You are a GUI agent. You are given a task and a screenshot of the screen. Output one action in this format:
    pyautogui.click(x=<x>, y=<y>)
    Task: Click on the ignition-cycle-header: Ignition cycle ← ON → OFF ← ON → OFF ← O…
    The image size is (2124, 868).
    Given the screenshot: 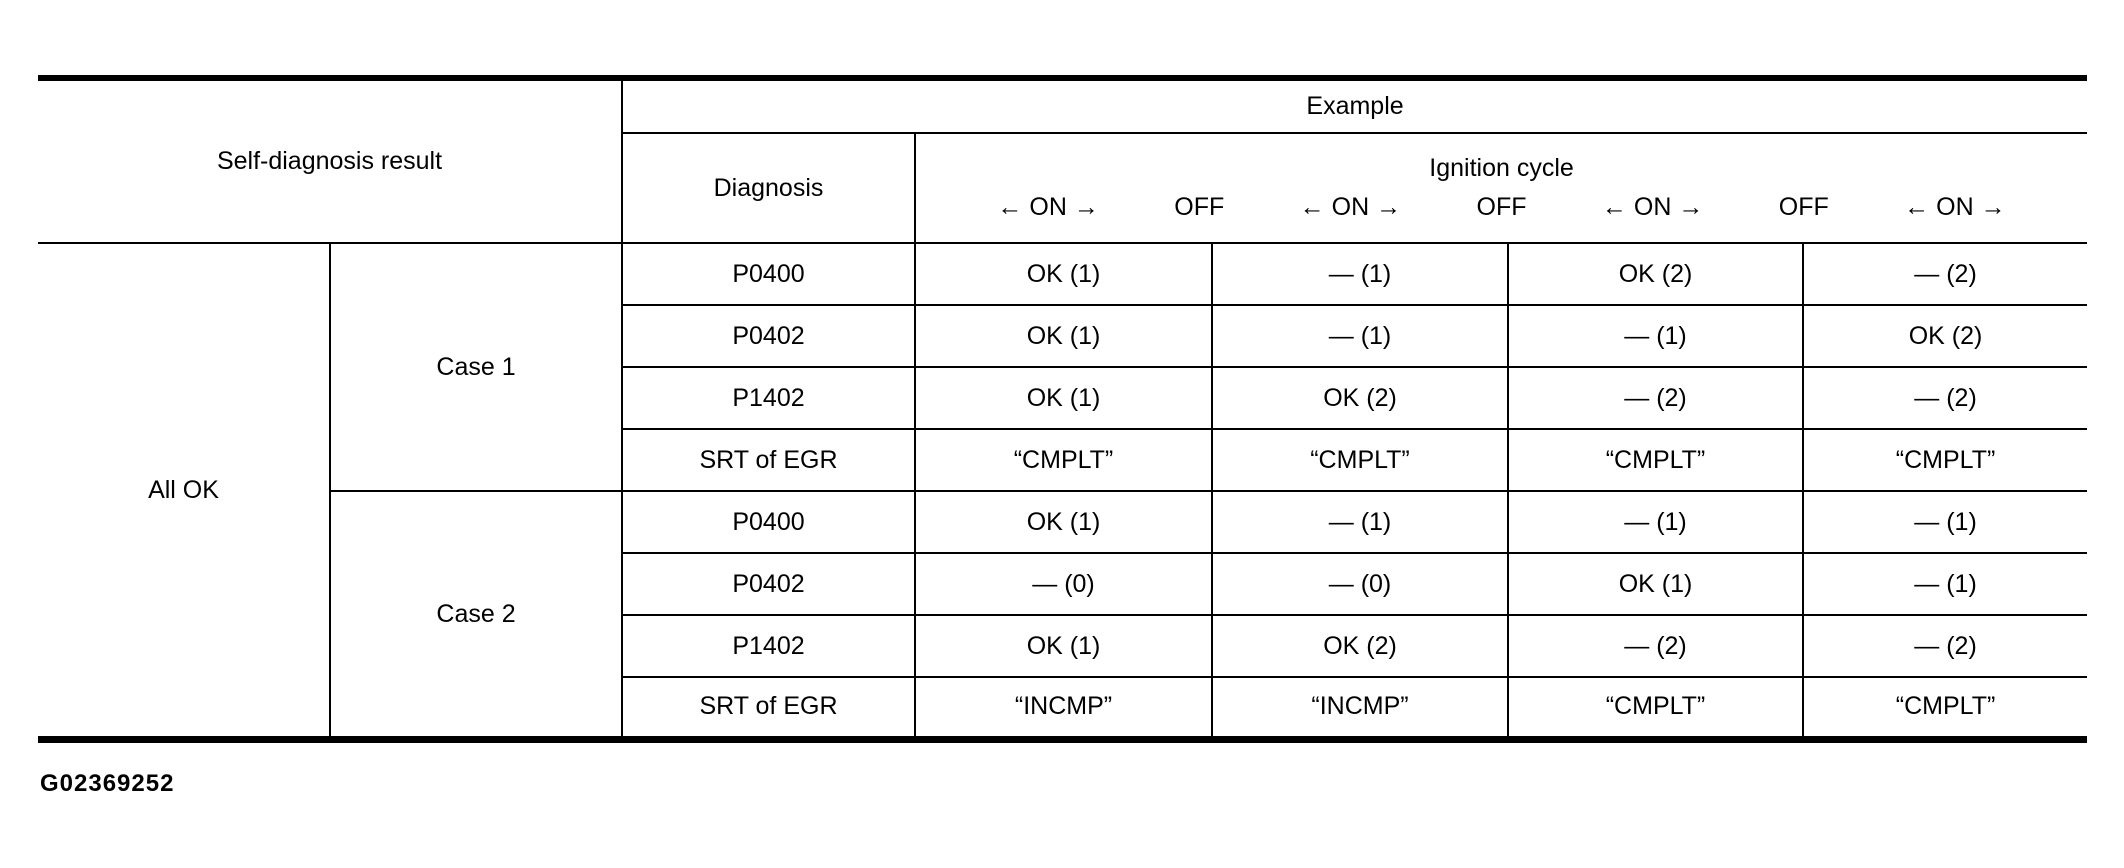 What is the action you would take?
    pyautogui.click(x=1501, y=188)
    